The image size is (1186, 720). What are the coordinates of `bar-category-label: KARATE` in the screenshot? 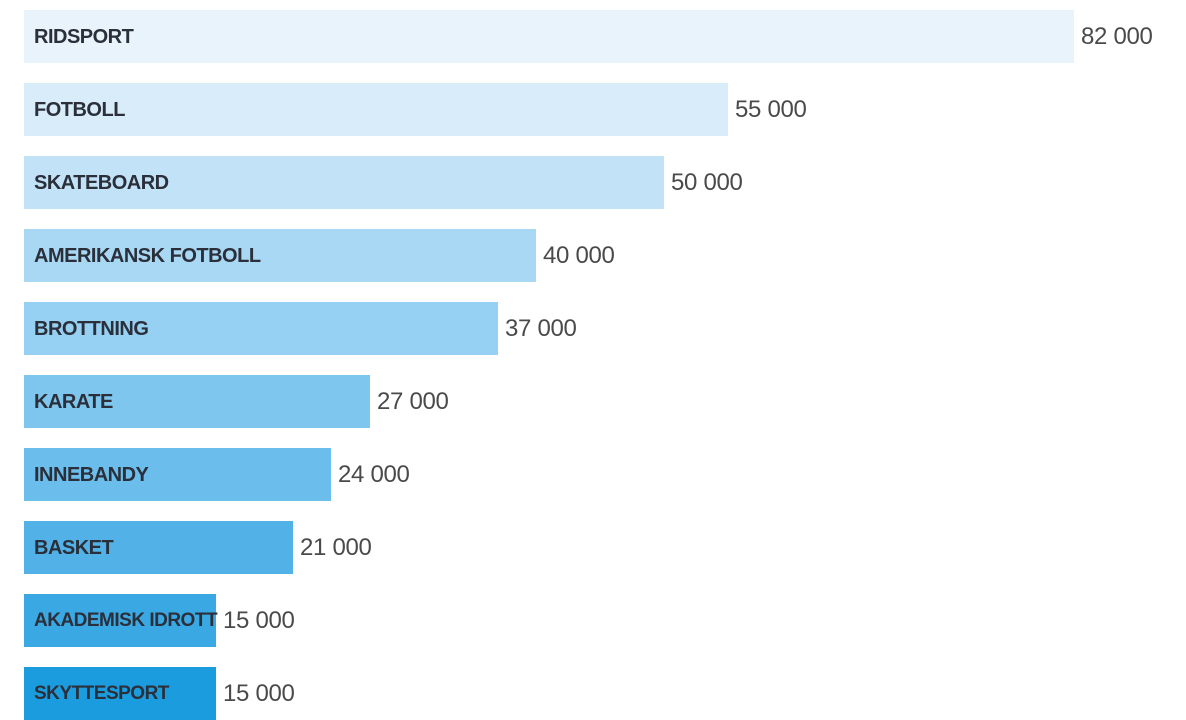 It's located at (73, 401).